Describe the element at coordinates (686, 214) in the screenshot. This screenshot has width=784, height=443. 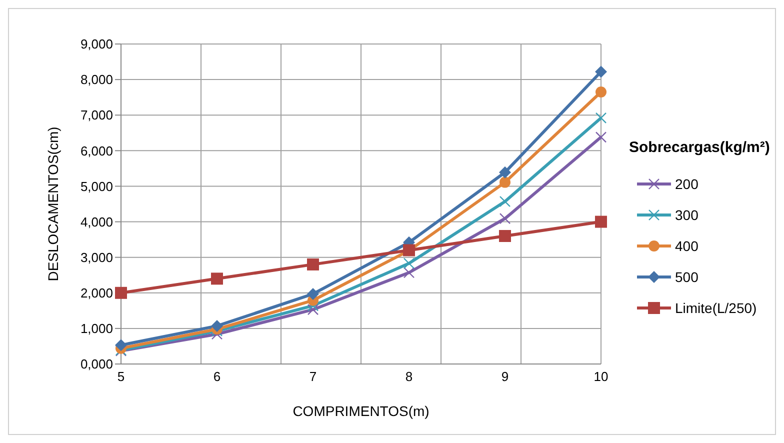
I see `legend-label: 300` at that location.